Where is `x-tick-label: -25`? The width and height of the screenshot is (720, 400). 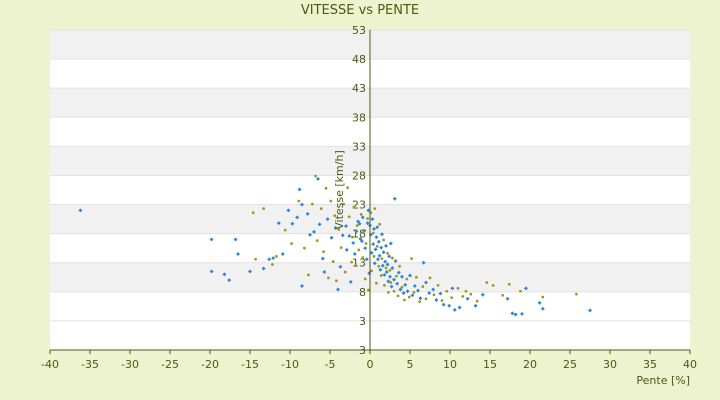
x-tick-label: -25 is located at coordinates (170, 364).